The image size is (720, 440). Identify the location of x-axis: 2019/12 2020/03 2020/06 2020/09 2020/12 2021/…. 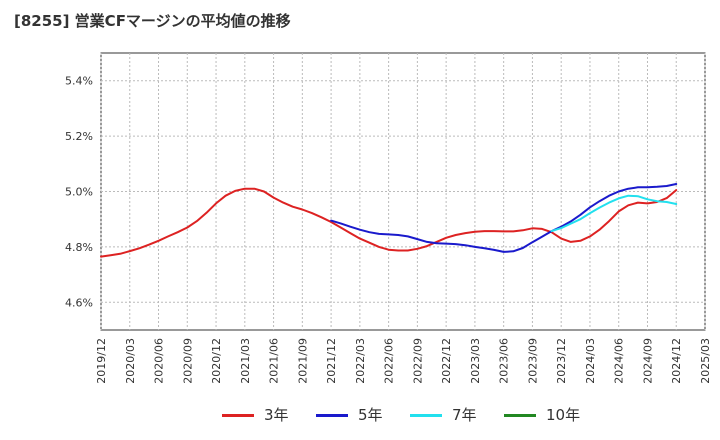
(403, 361).